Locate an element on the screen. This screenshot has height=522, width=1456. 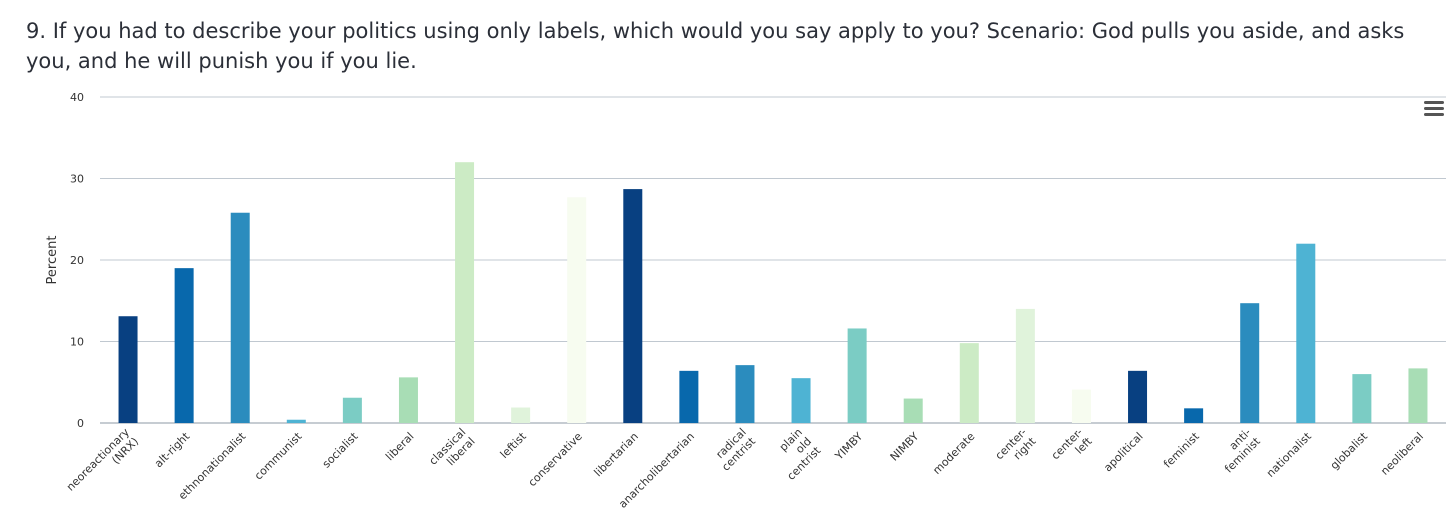
bar-leftist is located at coordinates (521, 415).